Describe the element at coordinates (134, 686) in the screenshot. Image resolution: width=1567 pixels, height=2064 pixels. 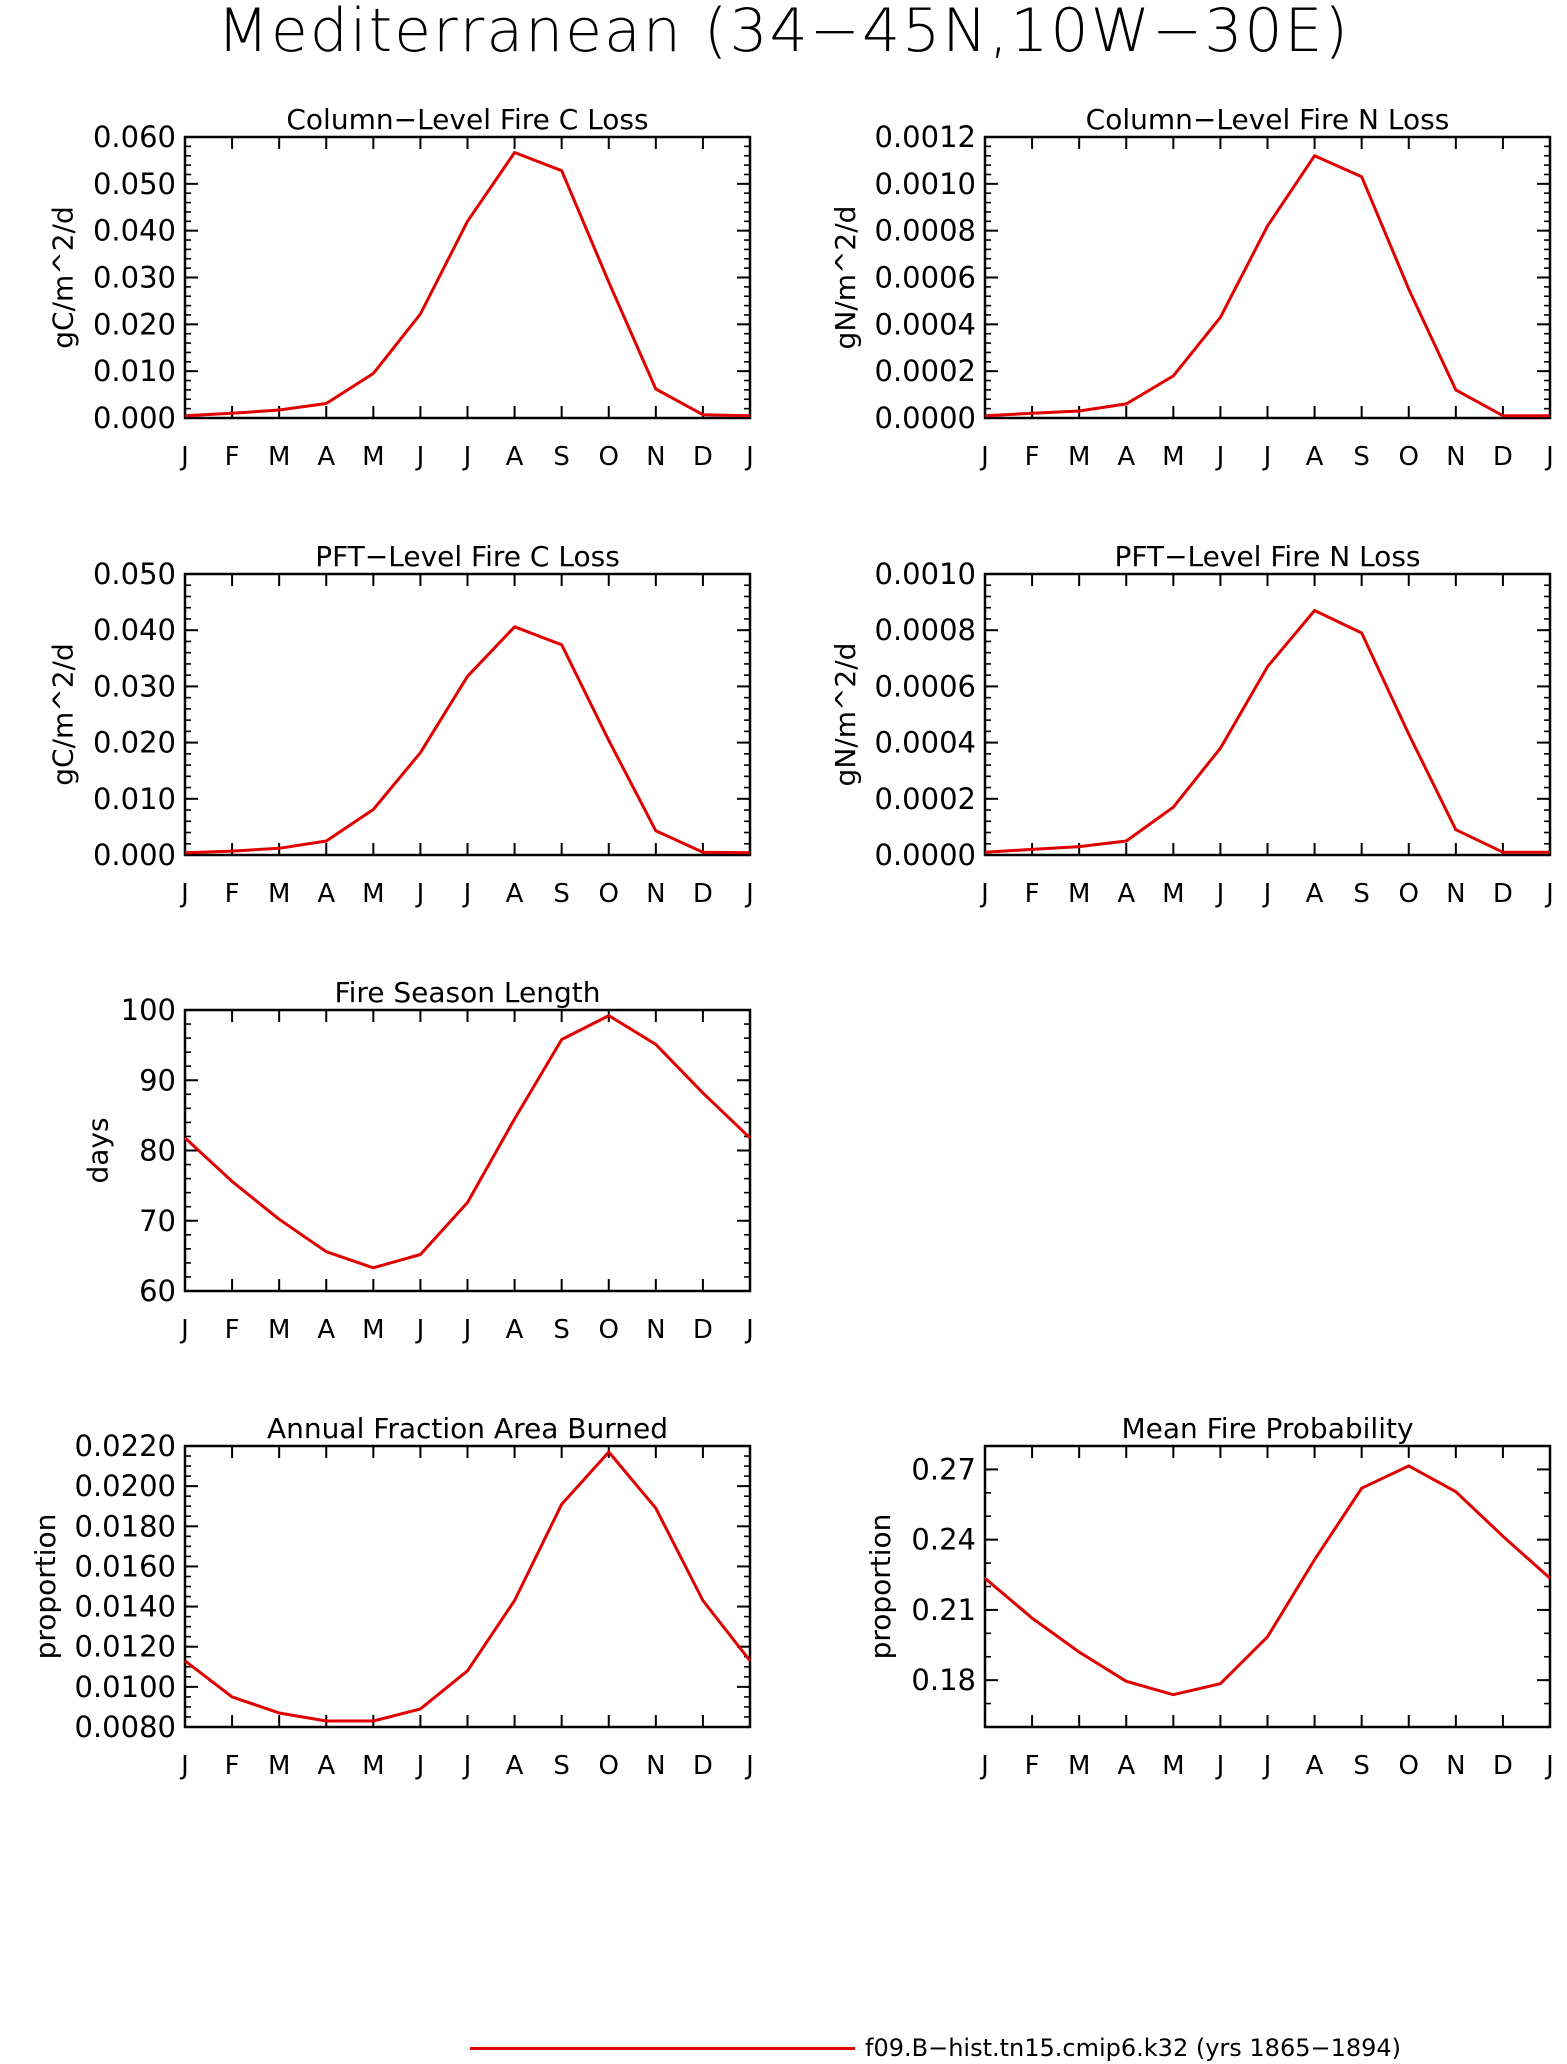
I see `y-tick-label: 0.030` at that location.